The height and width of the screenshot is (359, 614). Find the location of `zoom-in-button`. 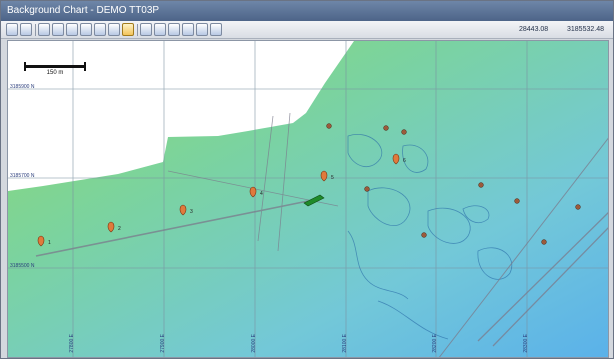

zoom-in-button is located at coordinates (100, 29).